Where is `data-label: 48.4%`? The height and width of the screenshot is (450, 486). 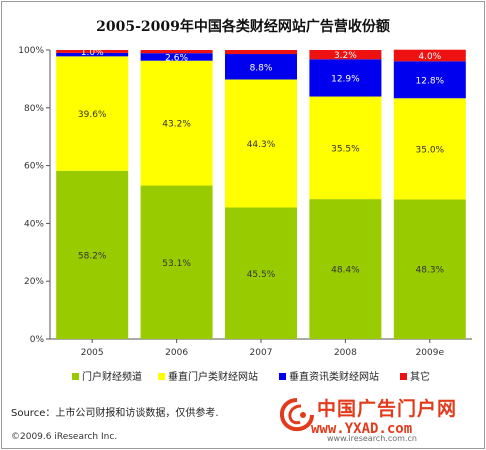
data-label: 48.4% is located at coordinates (345, 271).